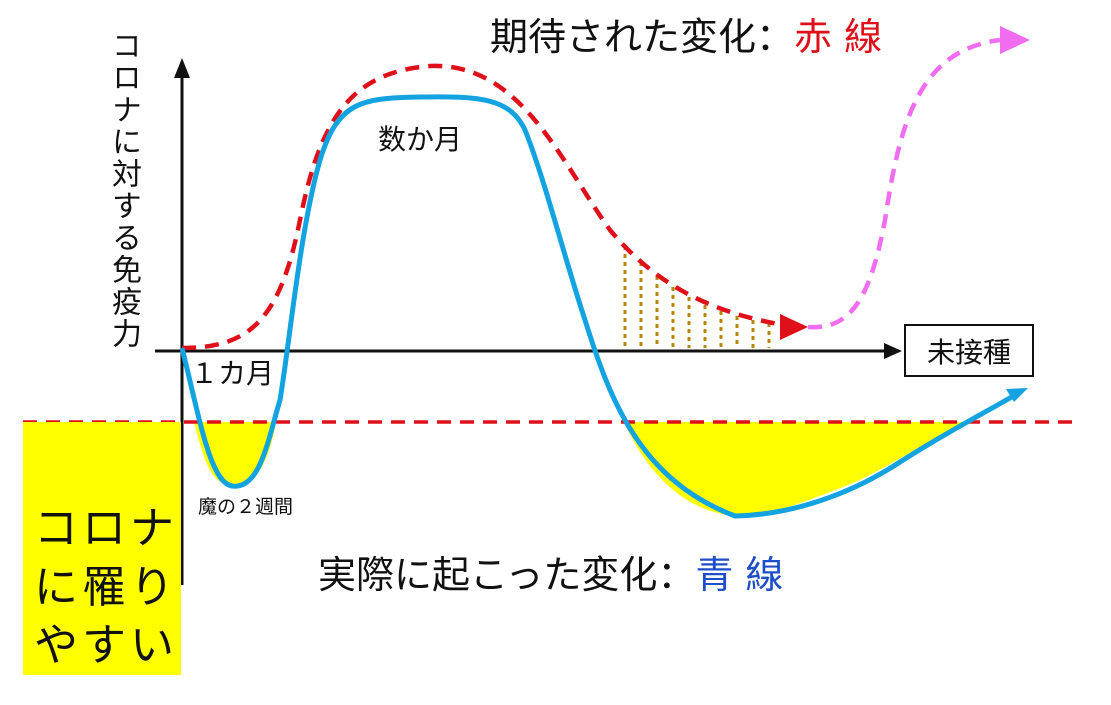  What do you see at coordinates (904, 183) in the screenshot?
I see `future-immunity-curve` at bounding box center [904, 183].